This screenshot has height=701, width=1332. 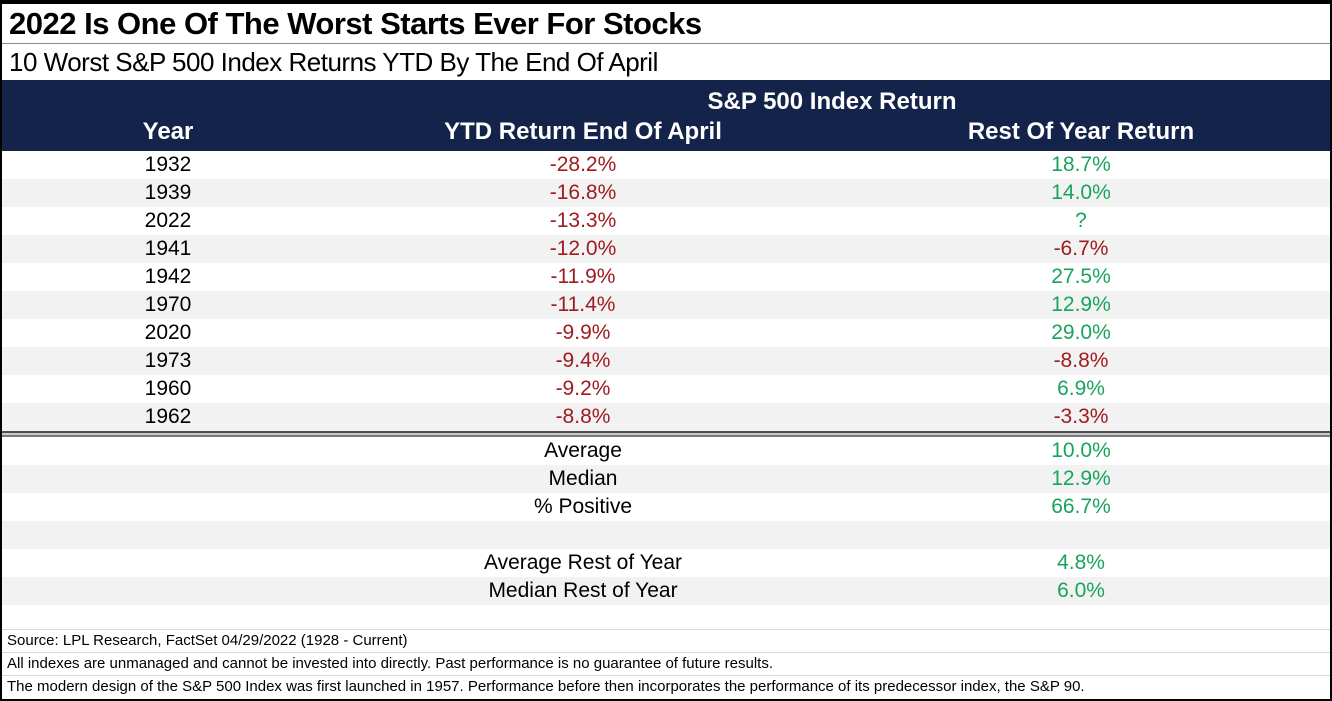 What do you see at coordinates (666, 277) in the screenshot?
I see `table-row: 1942 -11.9% 27.5%` at bounding box center [666, 277].